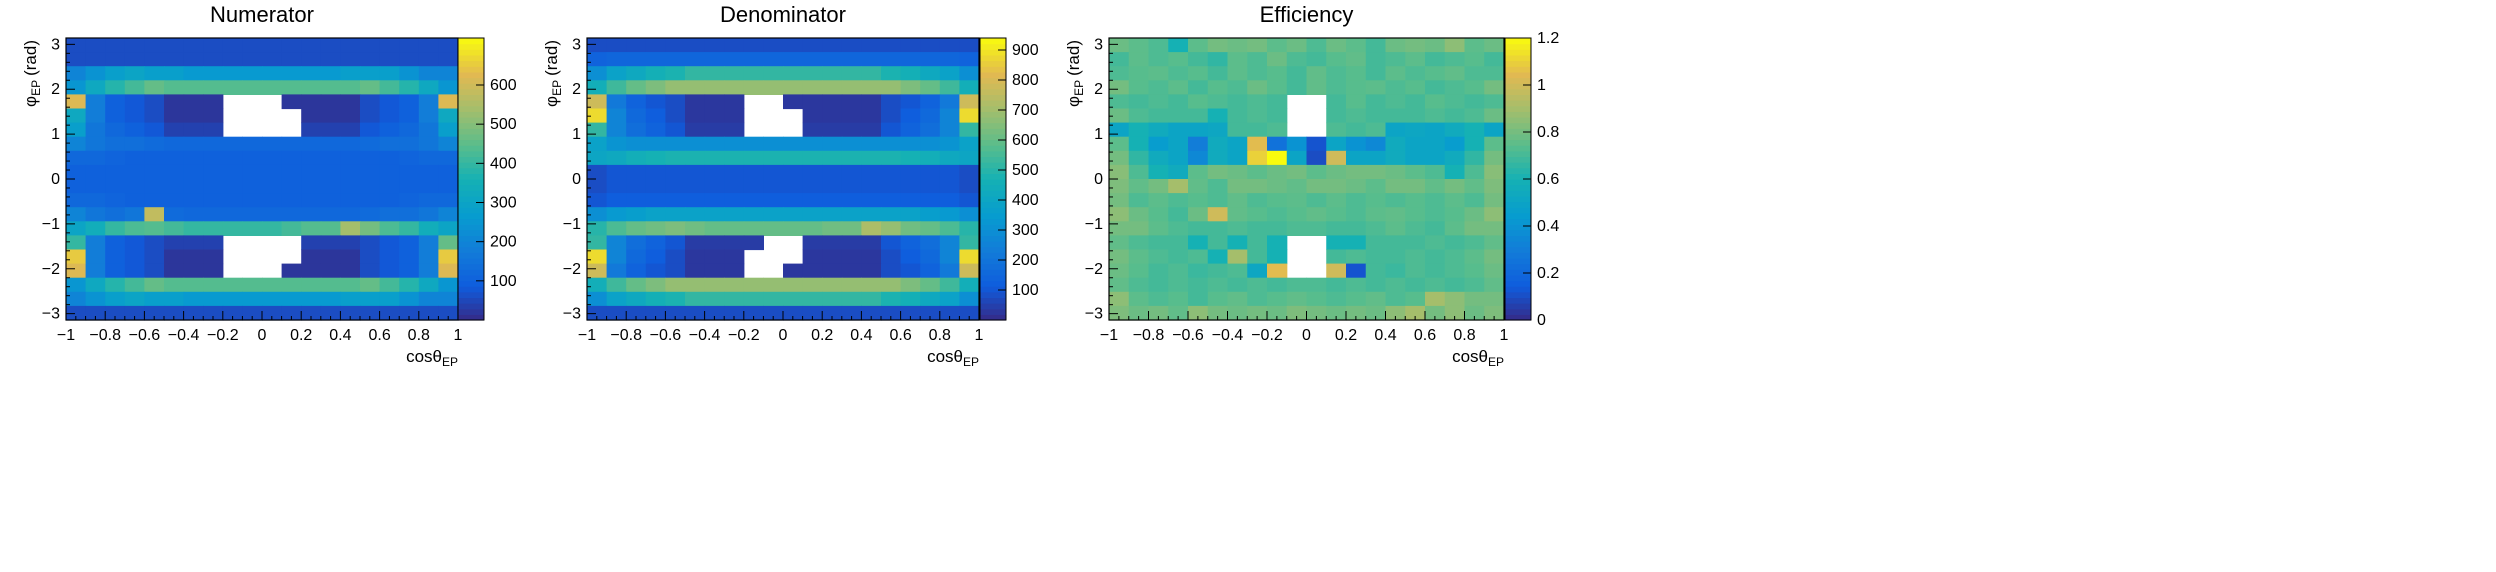 The width and height of the screenshot is (2496, 572). What do you see at coordinates (576, 44) in the screenshot?
I see `y-tick-label: 3` at bounding box center [576, 44].